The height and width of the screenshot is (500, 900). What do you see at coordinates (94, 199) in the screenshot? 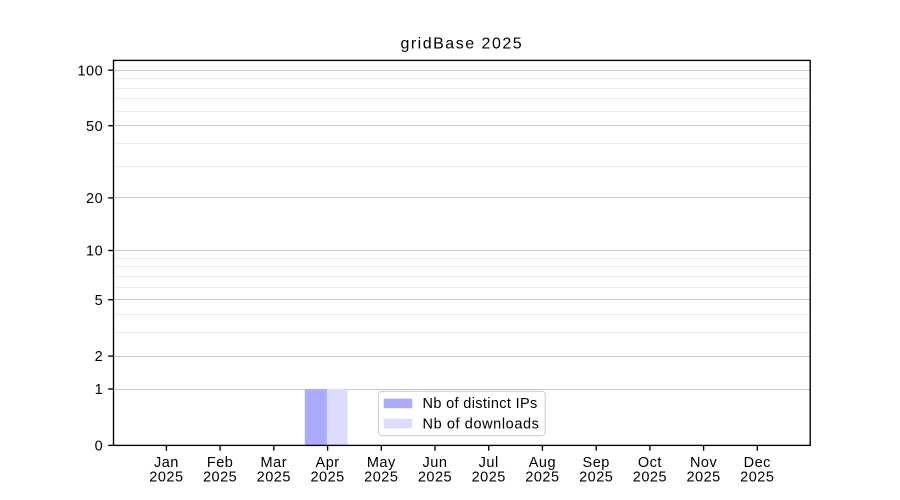
I see `svg-text: 20` at bounding box center [94, 199].